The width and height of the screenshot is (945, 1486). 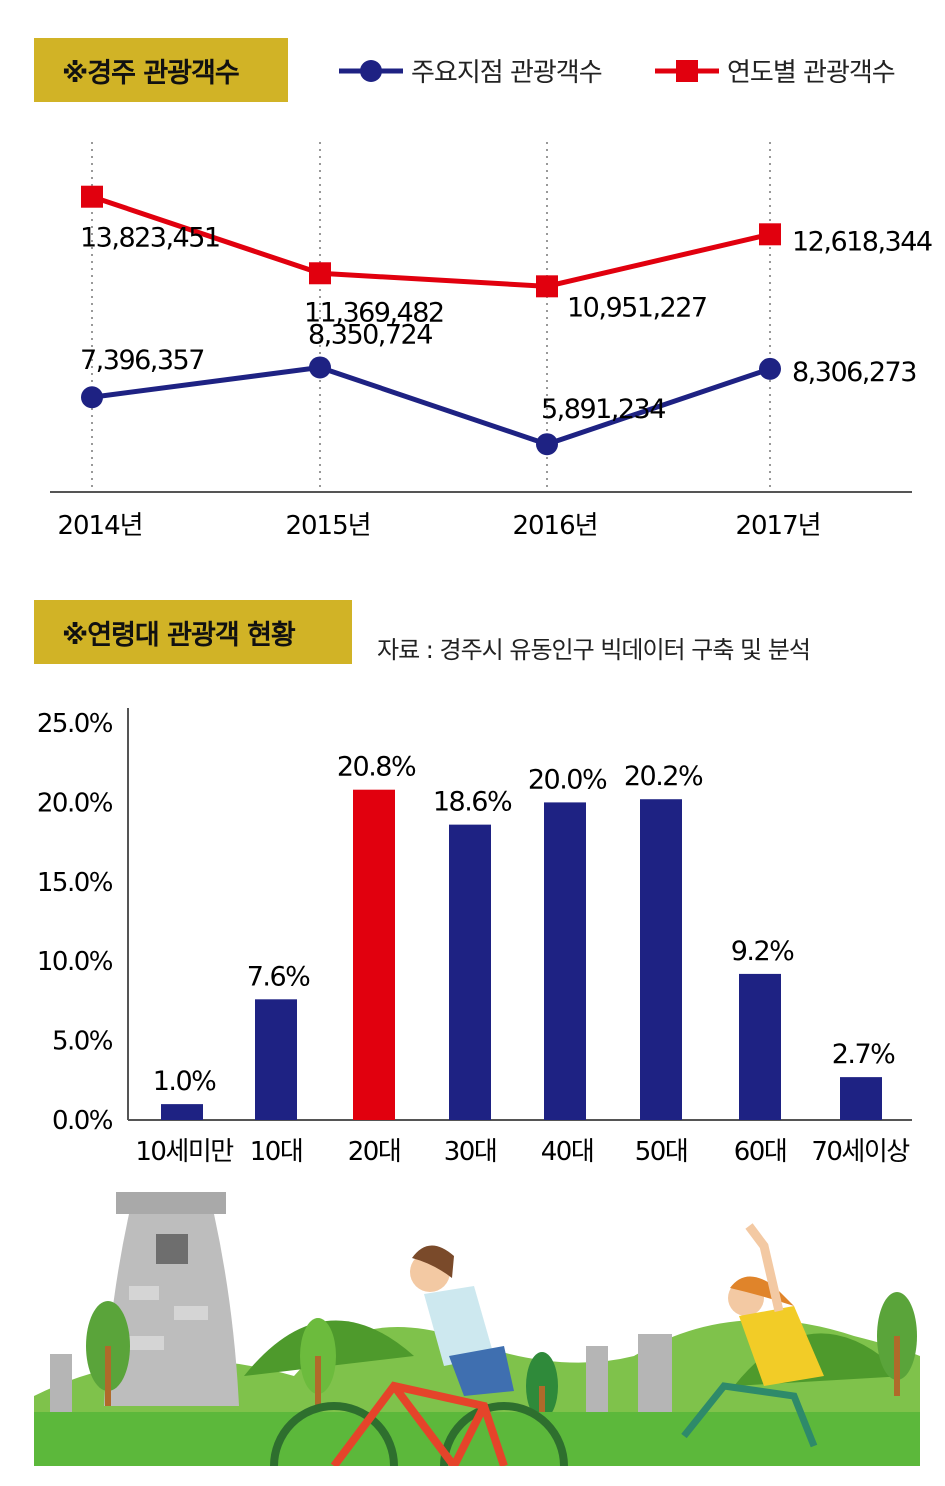 What do you see at coordinates (278, 976) in the screenshot?
I see `bar-value-label: 7.6%` at bounding box center [278, 976].